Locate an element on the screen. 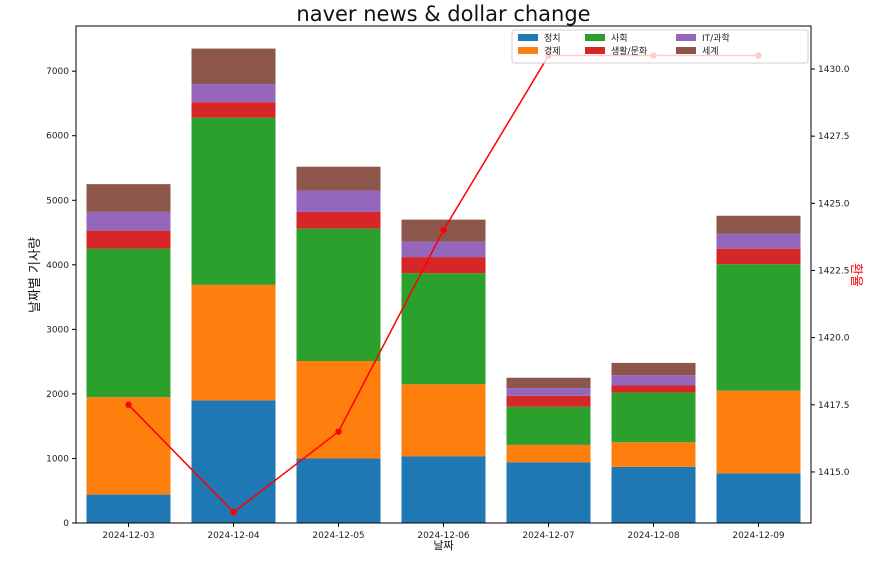 The height and width of the screenshot is (562, 872). y2-axis-label: 환율 is located at coordinates (855, 275).